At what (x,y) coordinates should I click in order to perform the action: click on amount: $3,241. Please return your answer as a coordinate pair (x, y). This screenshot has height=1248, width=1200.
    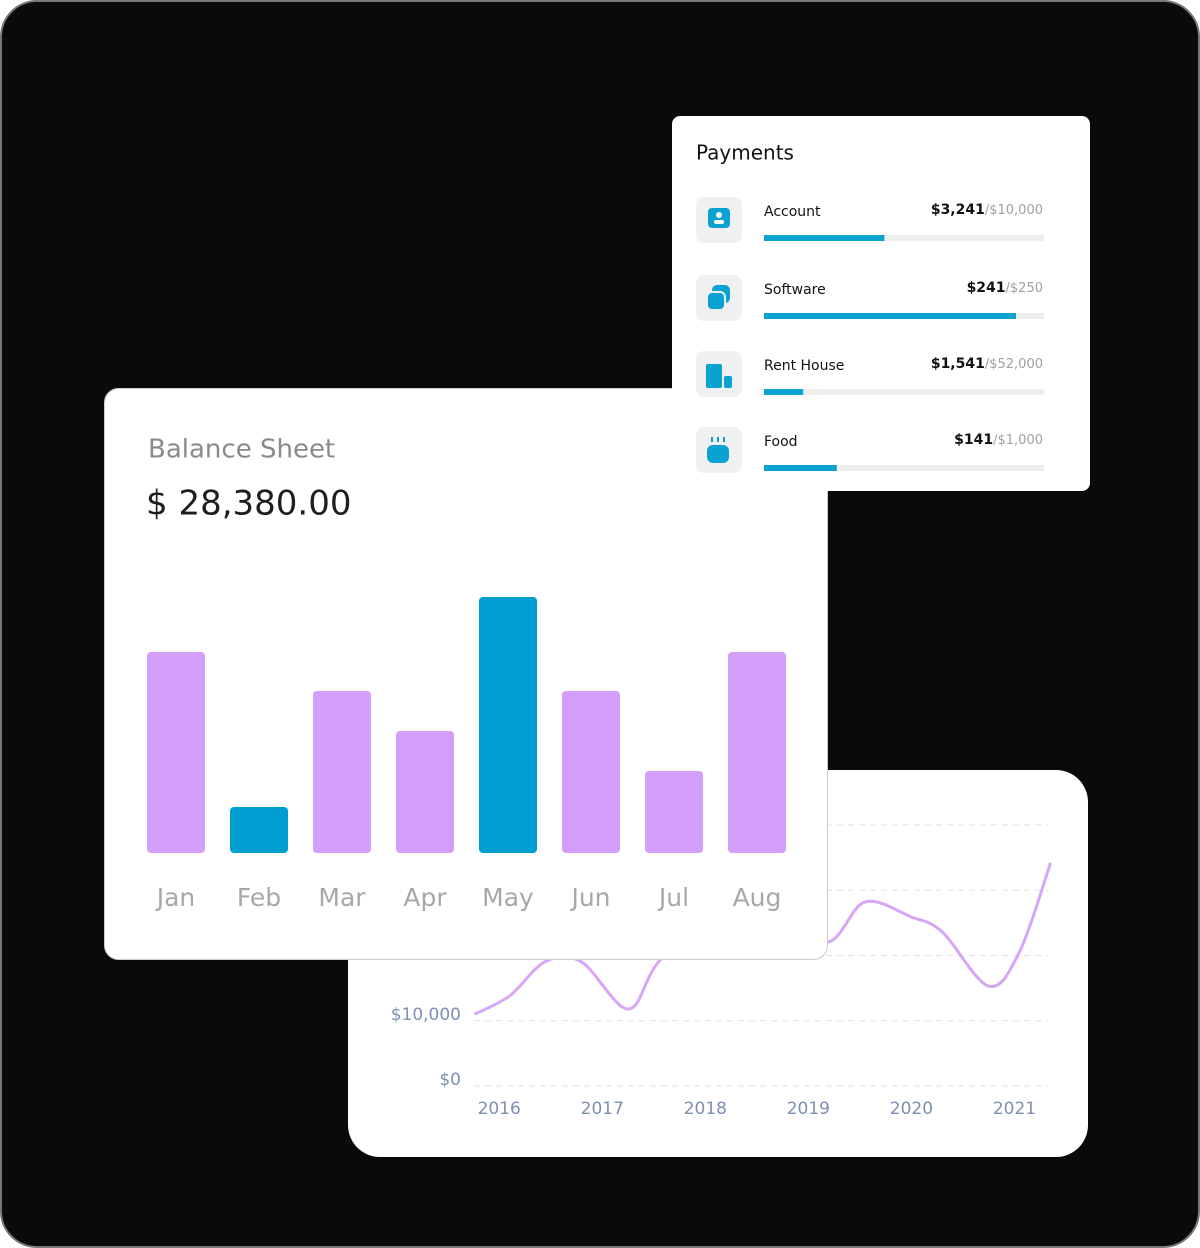
    Looking at the image, I should click on (958, 210).